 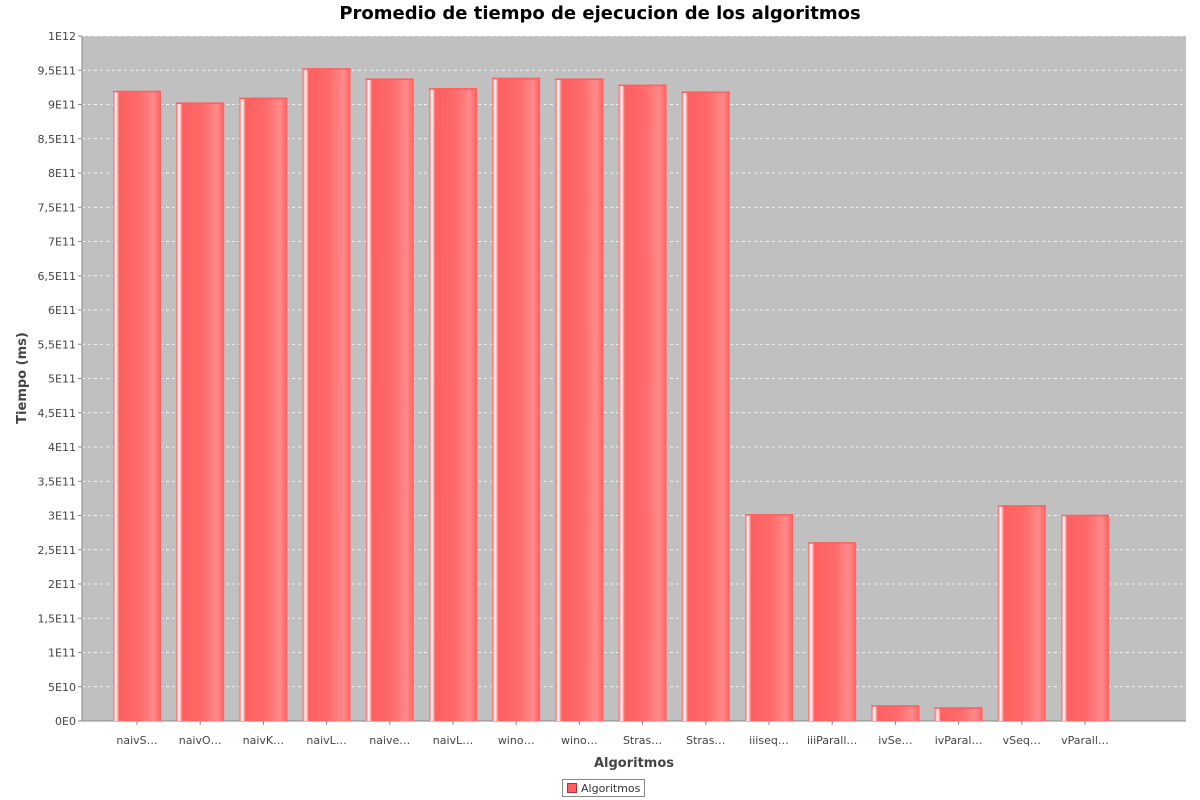 What do you see at coordinates (62, 242) in the screenshot?
I see `y-tick-label: 7E11` at bounding box center [62, 242].